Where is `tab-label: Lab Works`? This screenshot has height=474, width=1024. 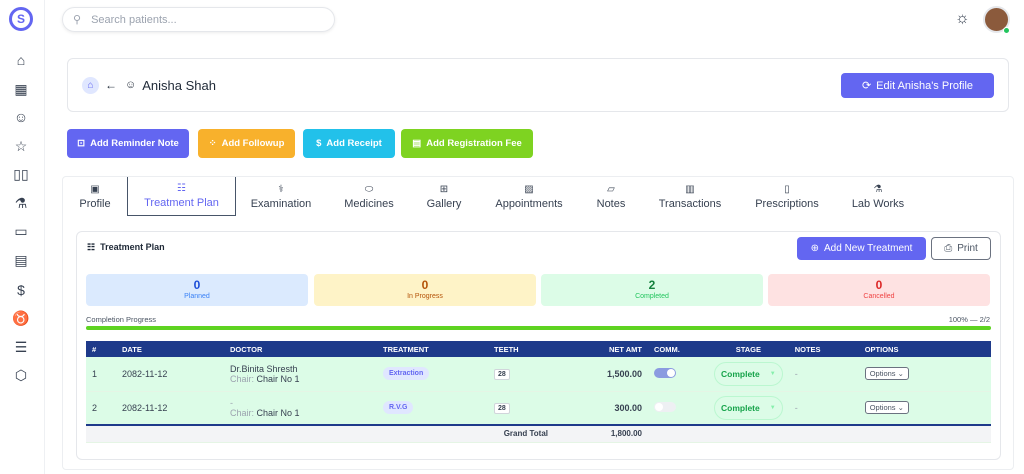
tab-label: Lab Works is located at coordinates (878, 203).